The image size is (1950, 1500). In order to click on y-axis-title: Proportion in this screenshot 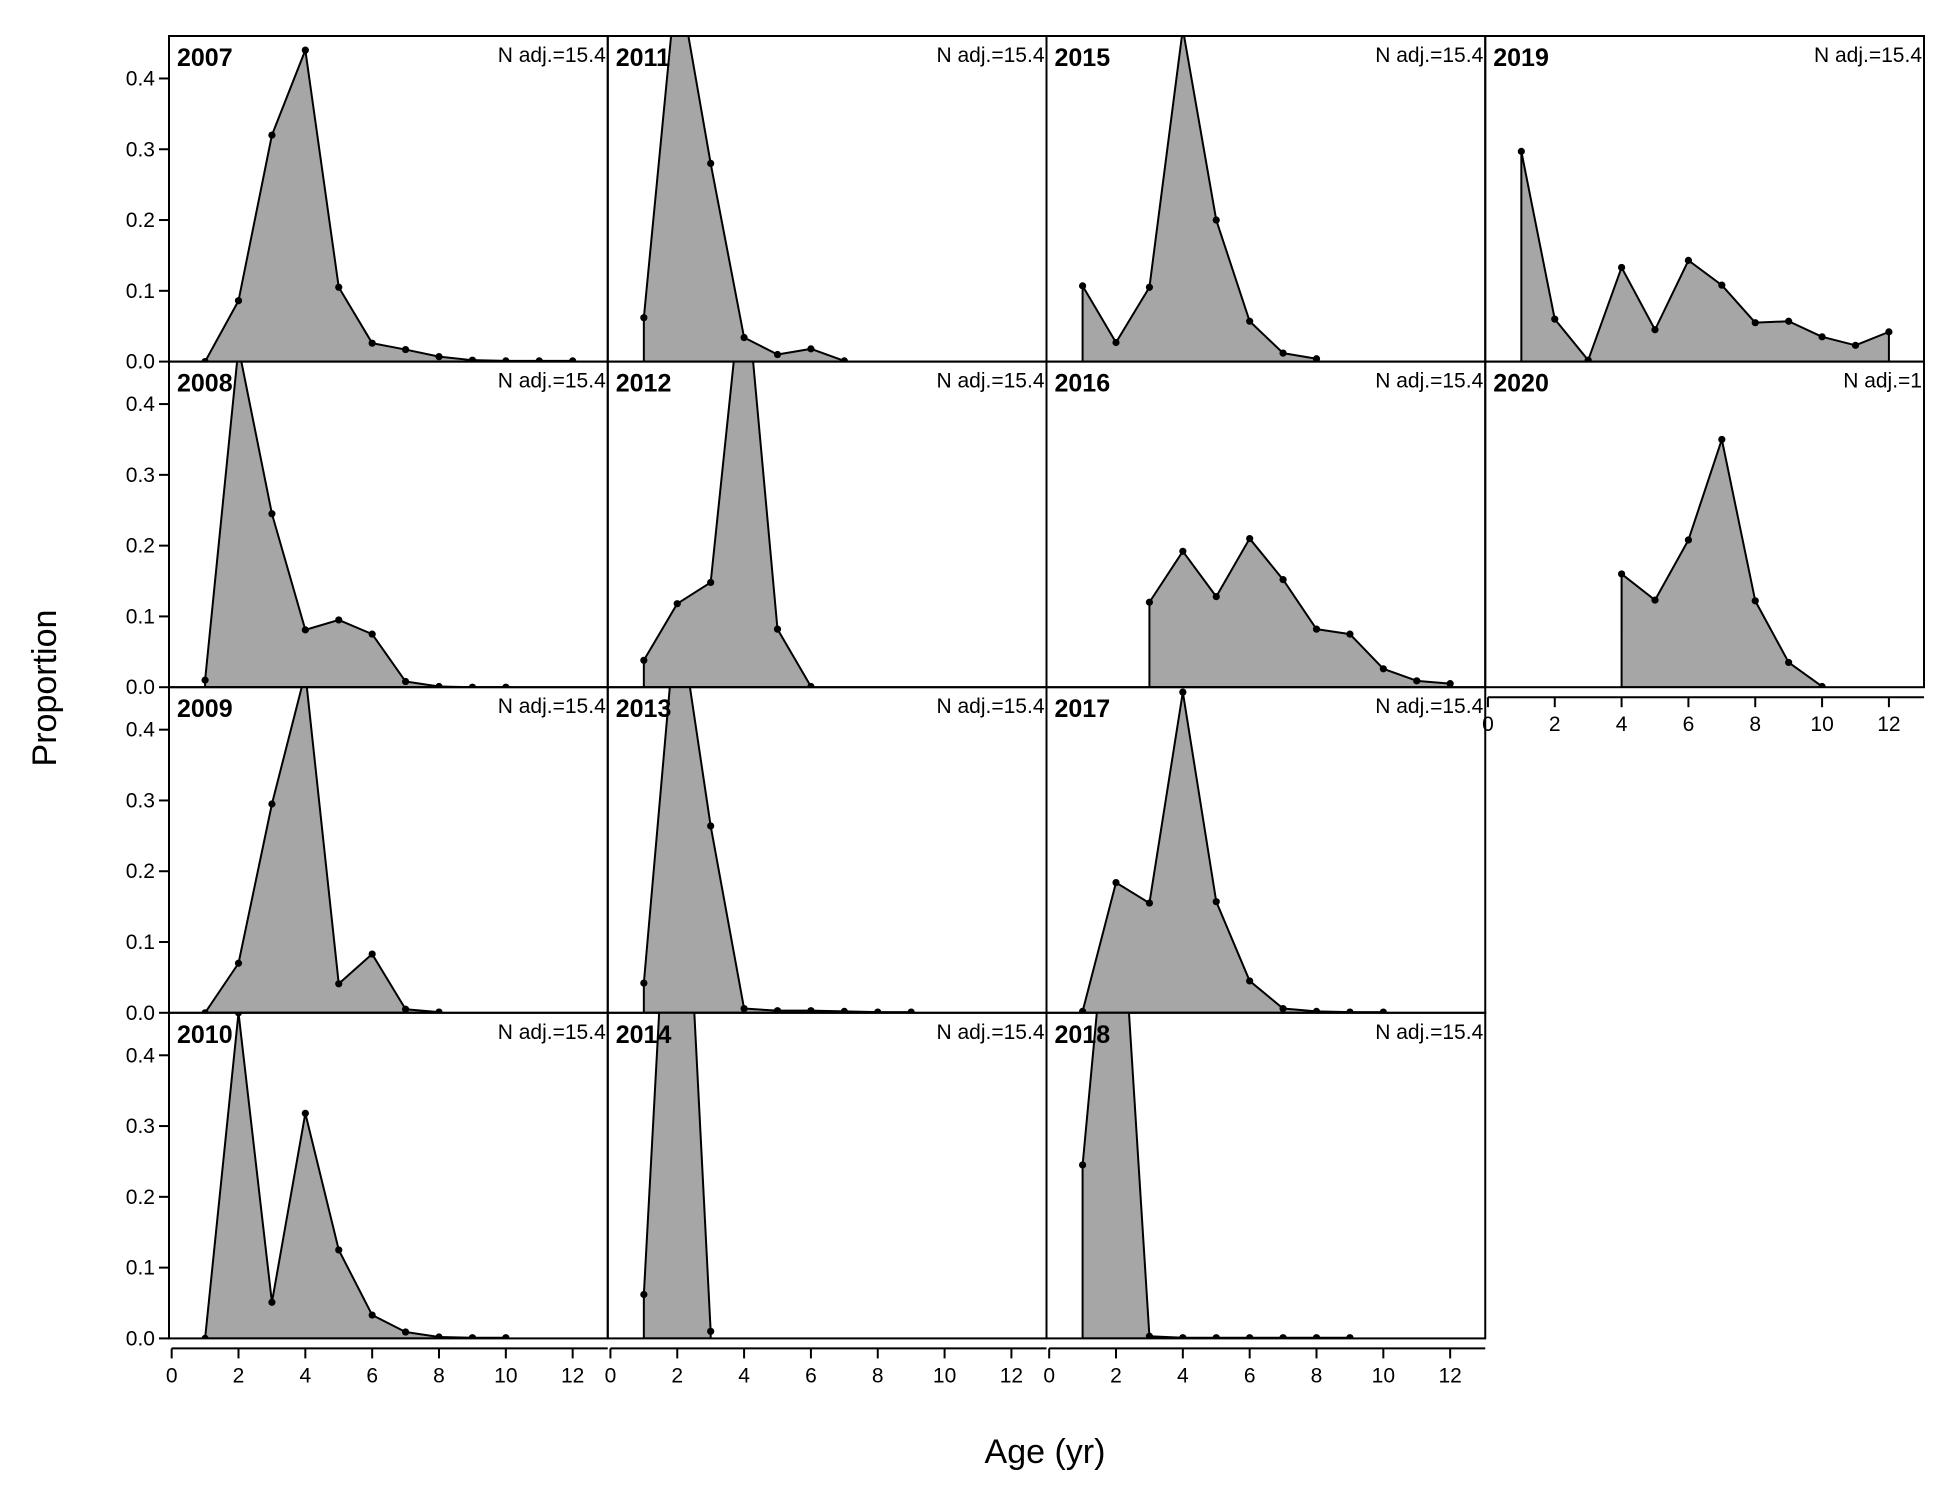, I will do `click(45, 688)`.